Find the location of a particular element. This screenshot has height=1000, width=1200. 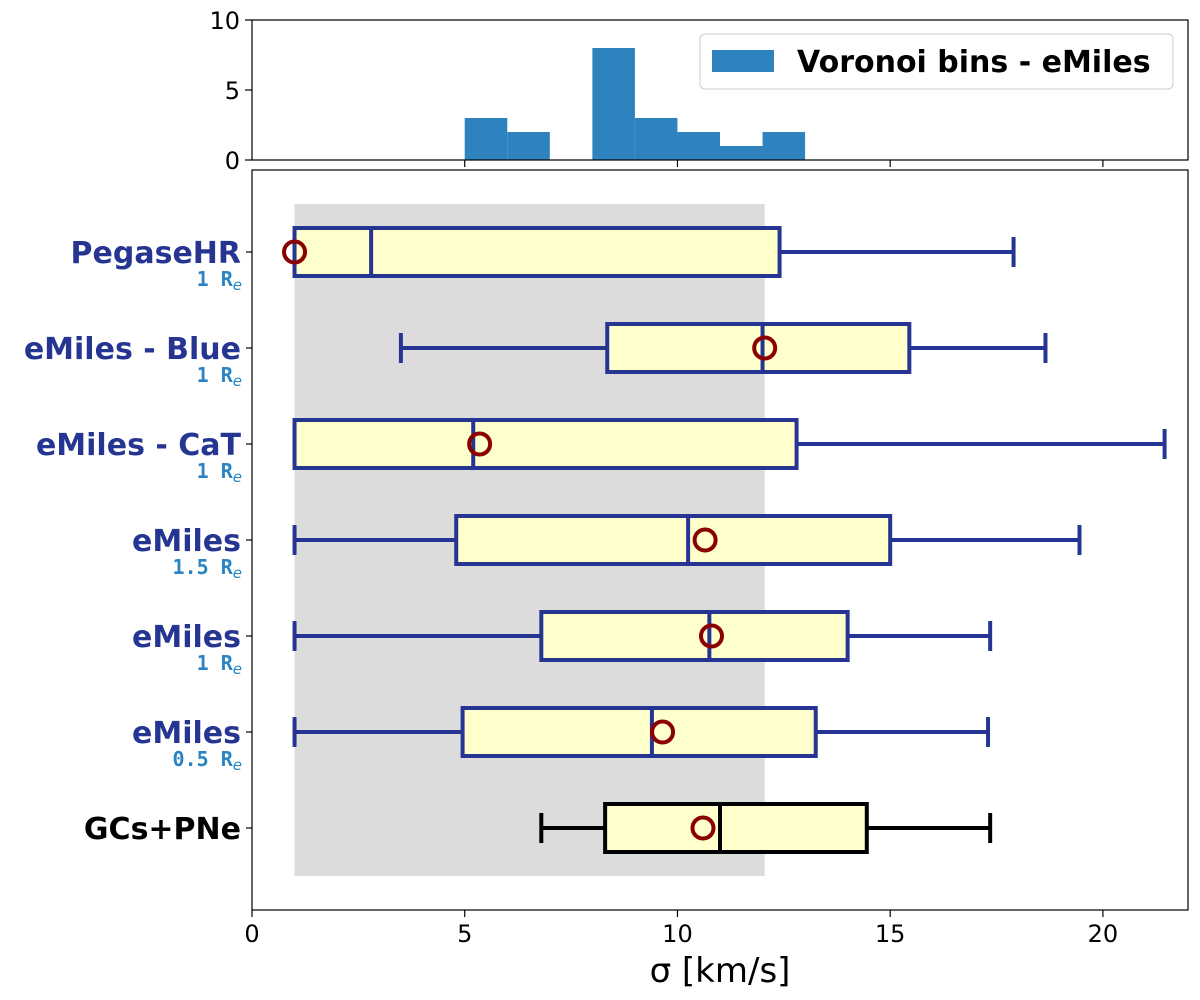

x-tick-label: 5 is located at coordinates (464, 934).